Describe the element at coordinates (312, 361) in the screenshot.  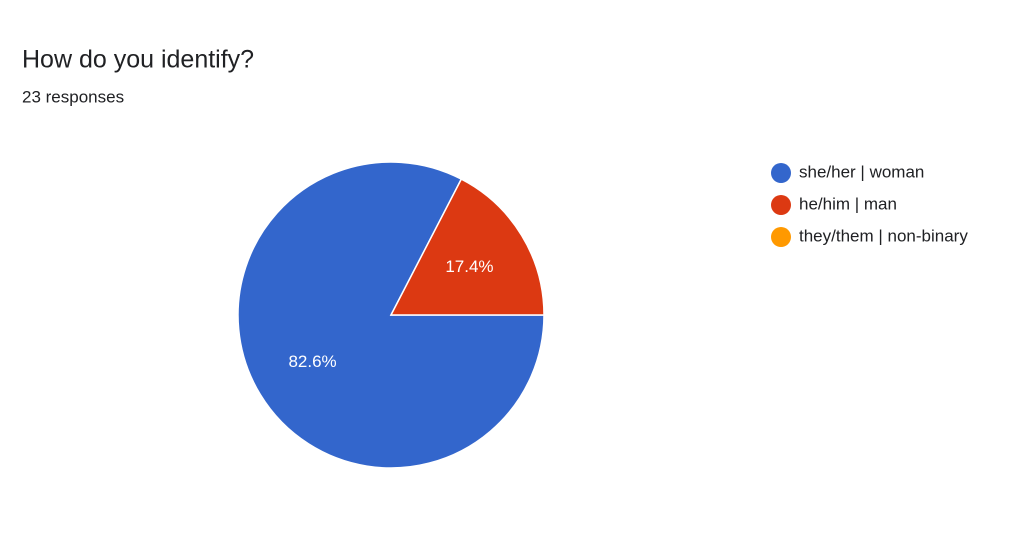
I see `data-label: 82.6%` at that location.